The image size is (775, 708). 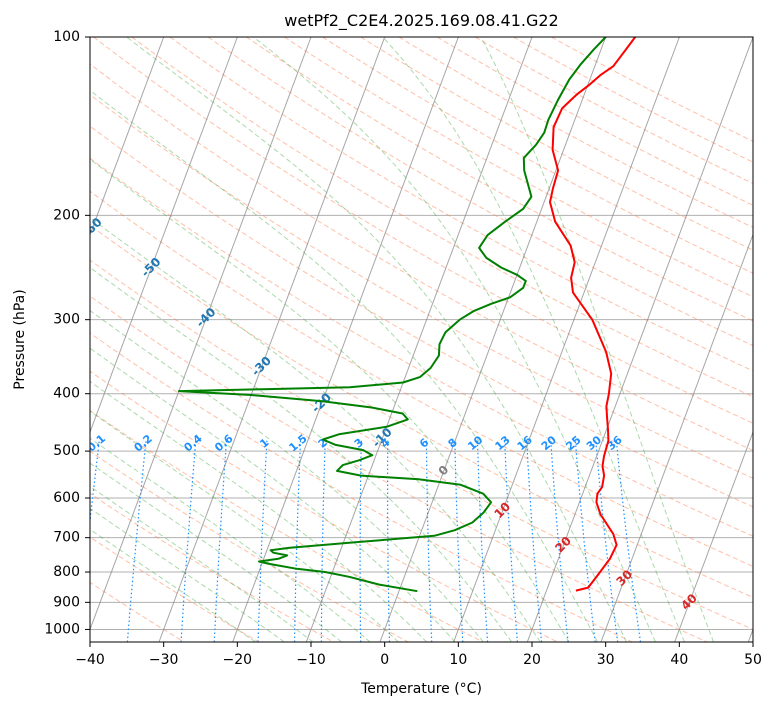 What do you see at coordinates (421, 689) in the screenshot?
I see `x-axis-label: Temperature (°C)` at bounding box center [421, 689].